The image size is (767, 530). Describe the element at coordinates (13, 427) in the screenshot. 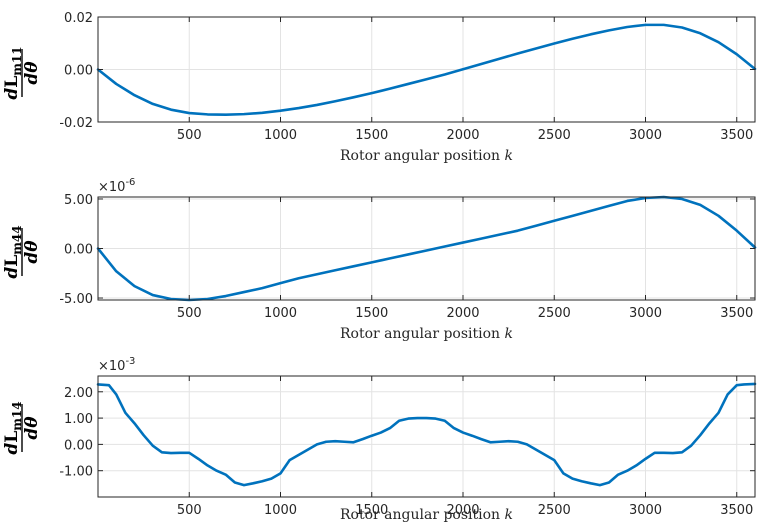

I see `y-label-numerator: dLm14` at that location.